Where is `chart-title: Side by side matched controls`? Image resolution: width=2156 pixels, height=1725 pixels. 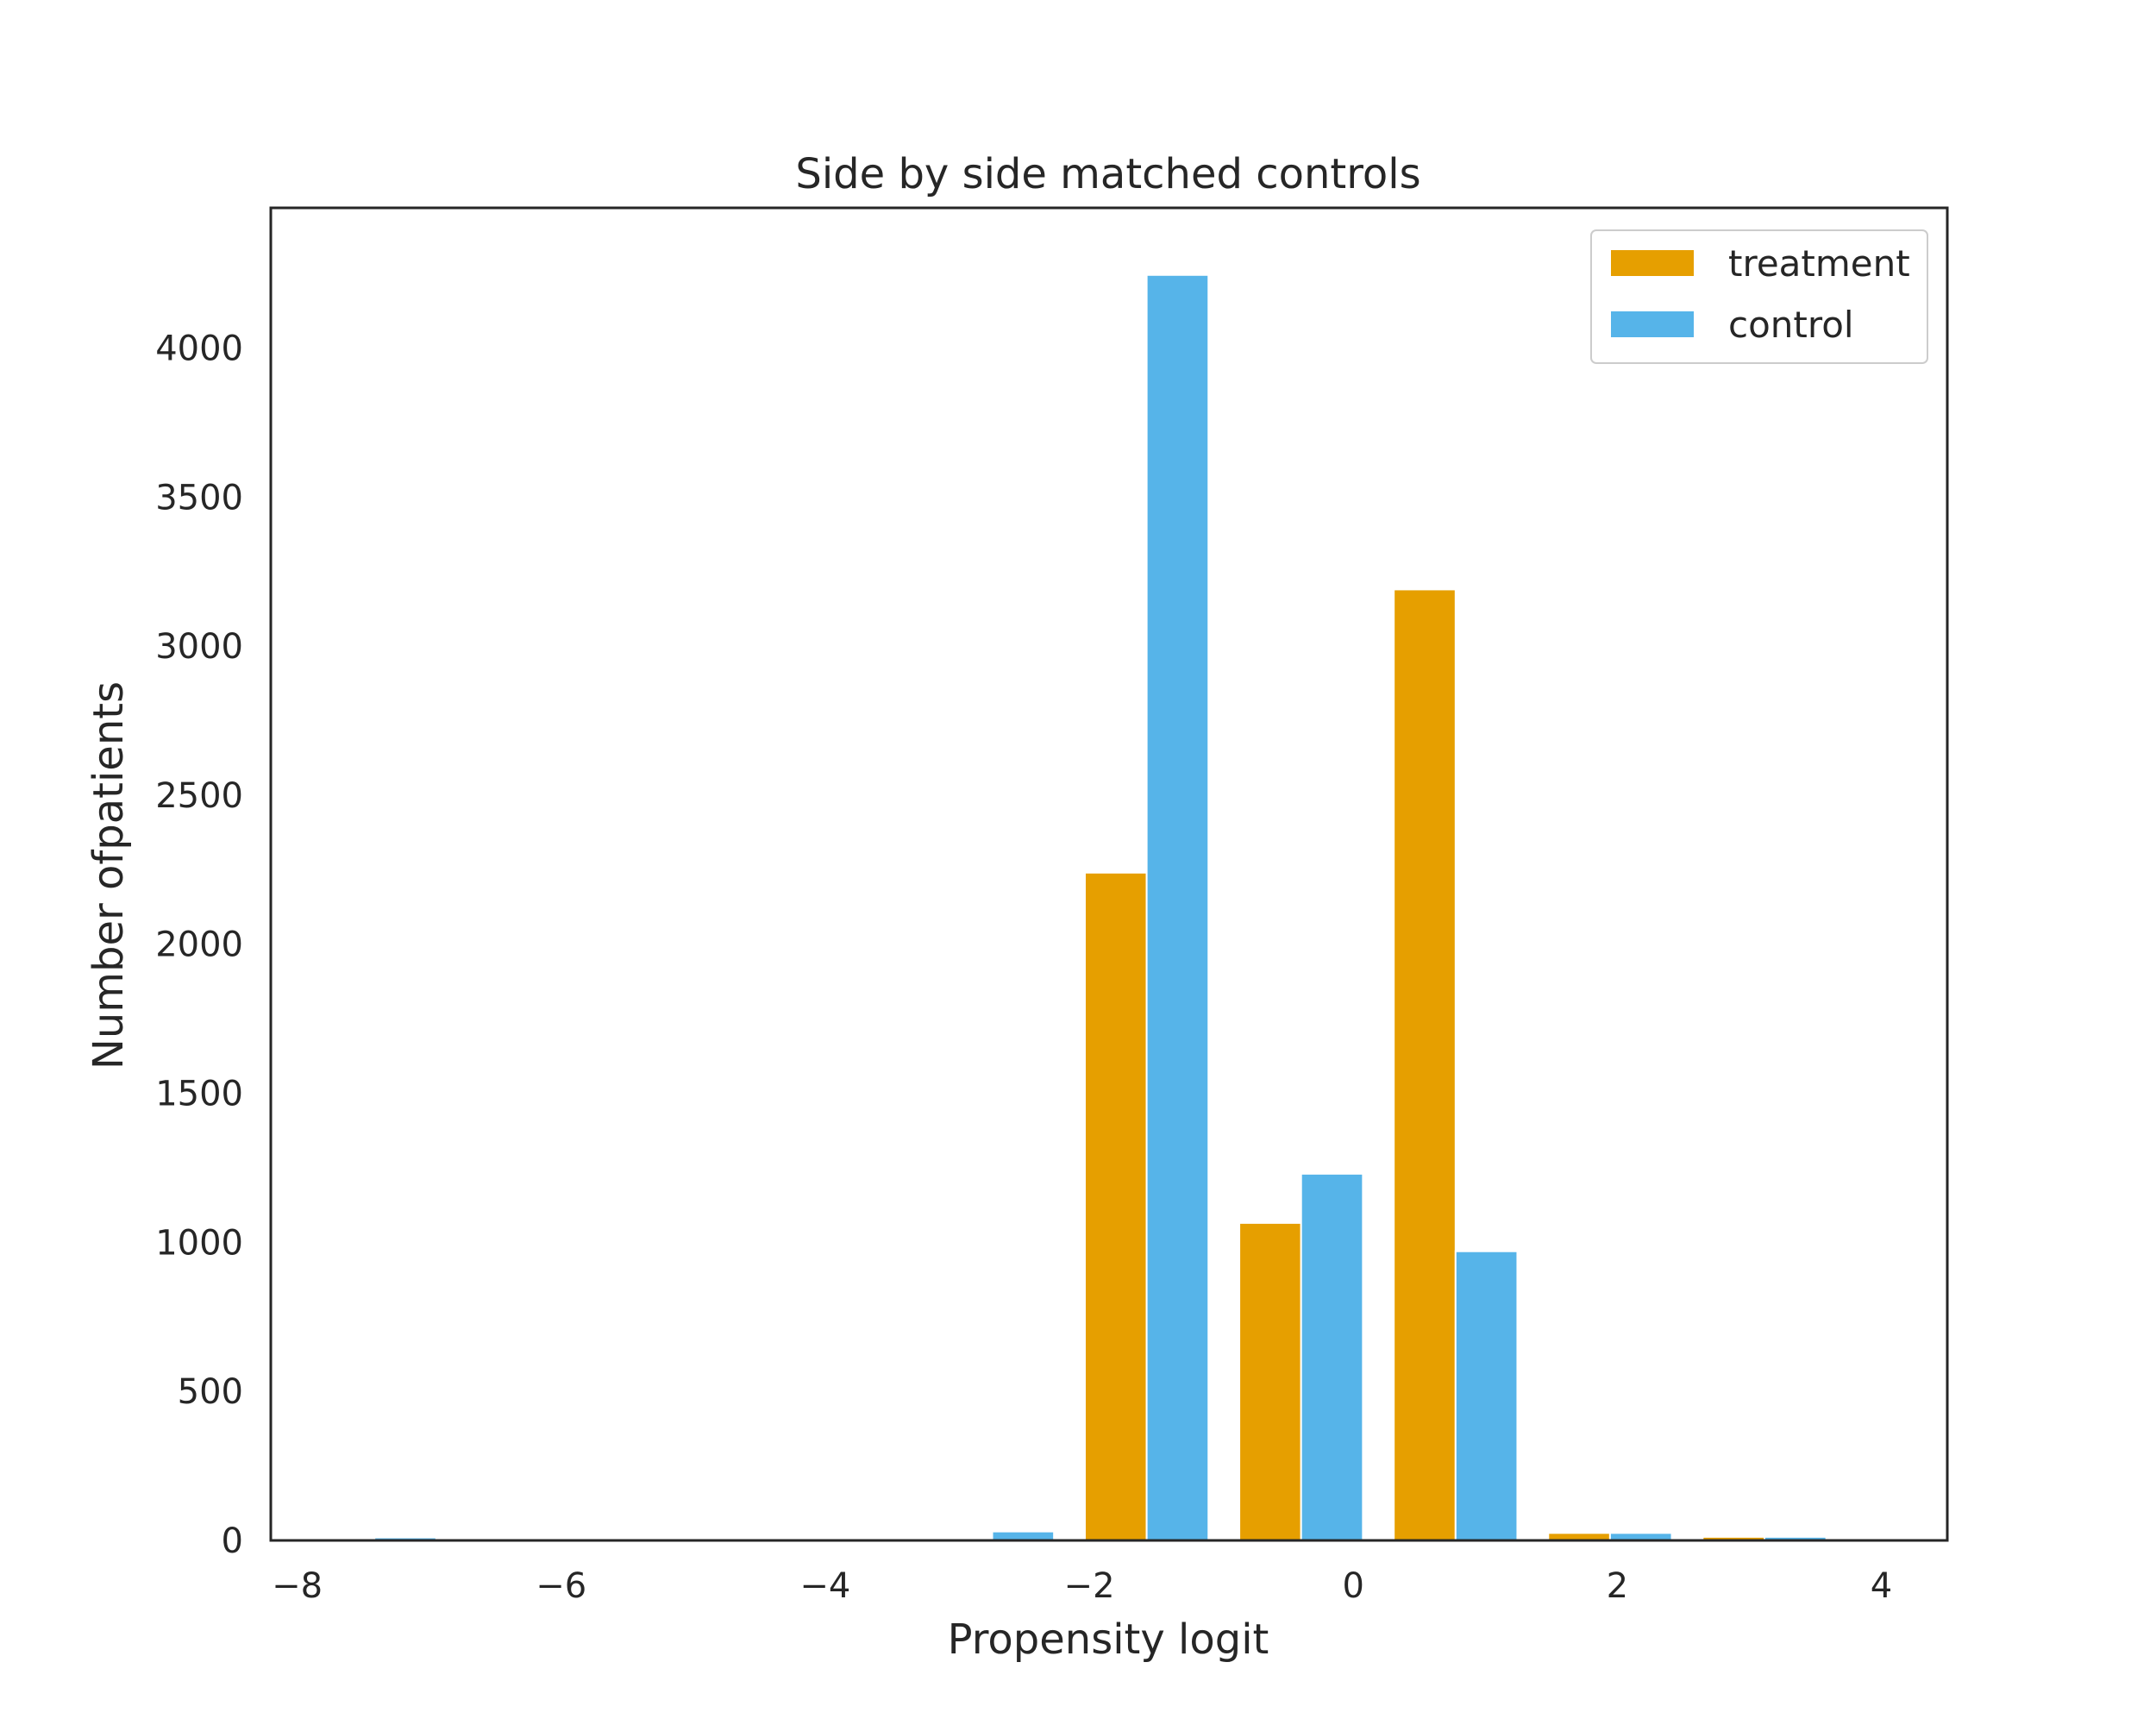 chart-title: Side by side matched controls is located at coordinates (1107, 174).